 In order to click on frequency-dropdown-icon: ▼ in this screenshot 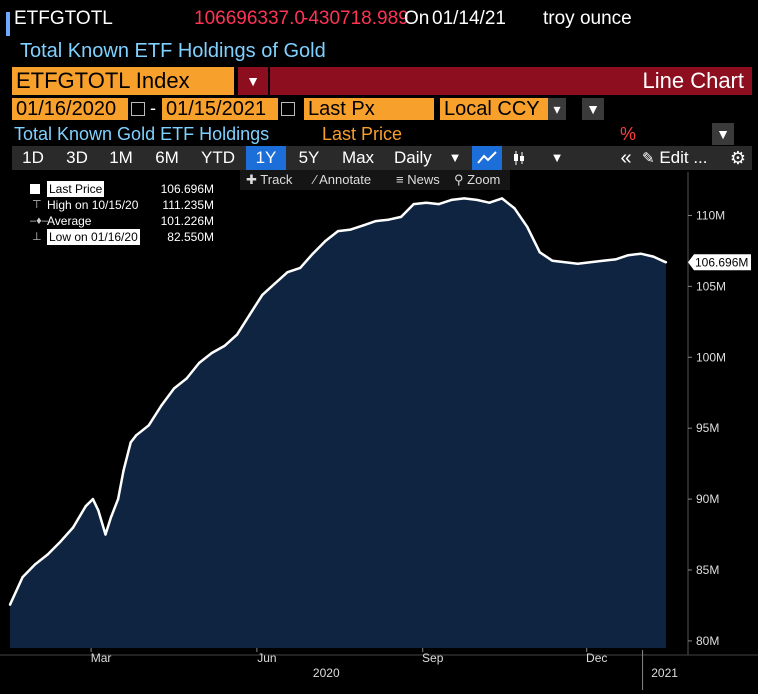, I will do `click(455, 157)`.